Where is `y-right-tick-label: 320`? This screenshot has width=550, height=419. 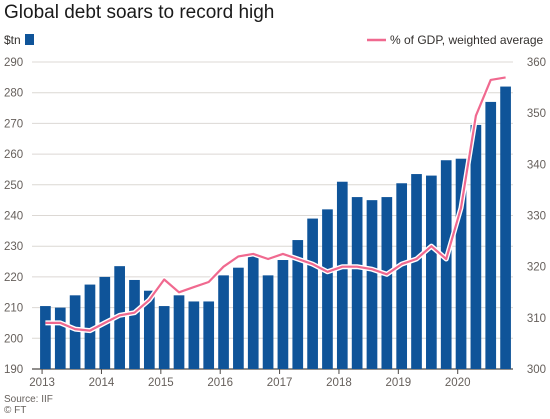 y-right-tick-label: 320 is located at coordinates (536, 268).